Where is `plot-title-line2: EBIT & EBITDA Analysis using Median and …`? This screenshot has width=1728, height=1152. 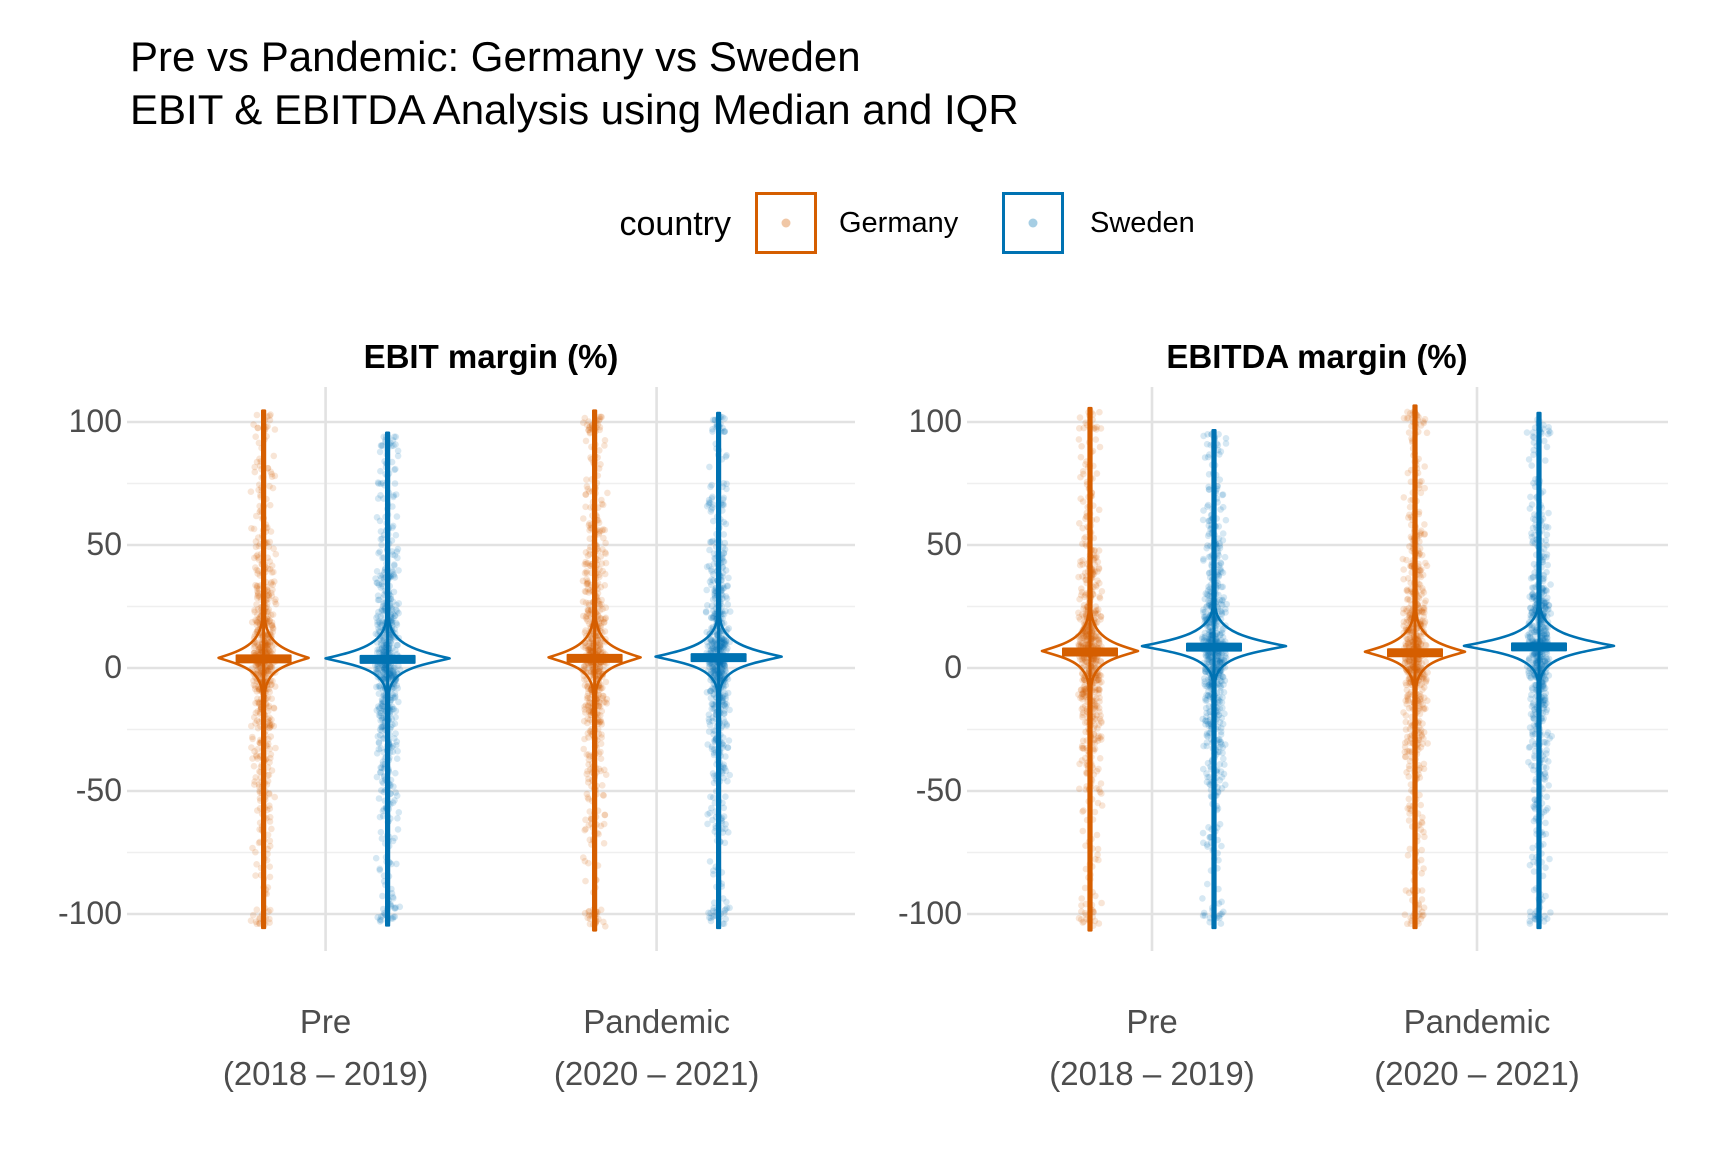
plot-title-line2: EBIT & EBITDA Analysis using Median and … is located at coordinates (574, 109).